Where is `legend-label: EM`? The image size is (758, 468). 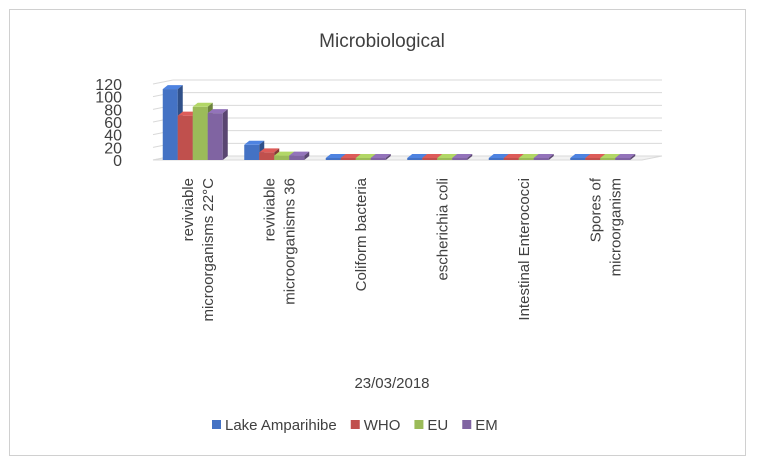 legend-label: EM is located at coordinates (486, 425).